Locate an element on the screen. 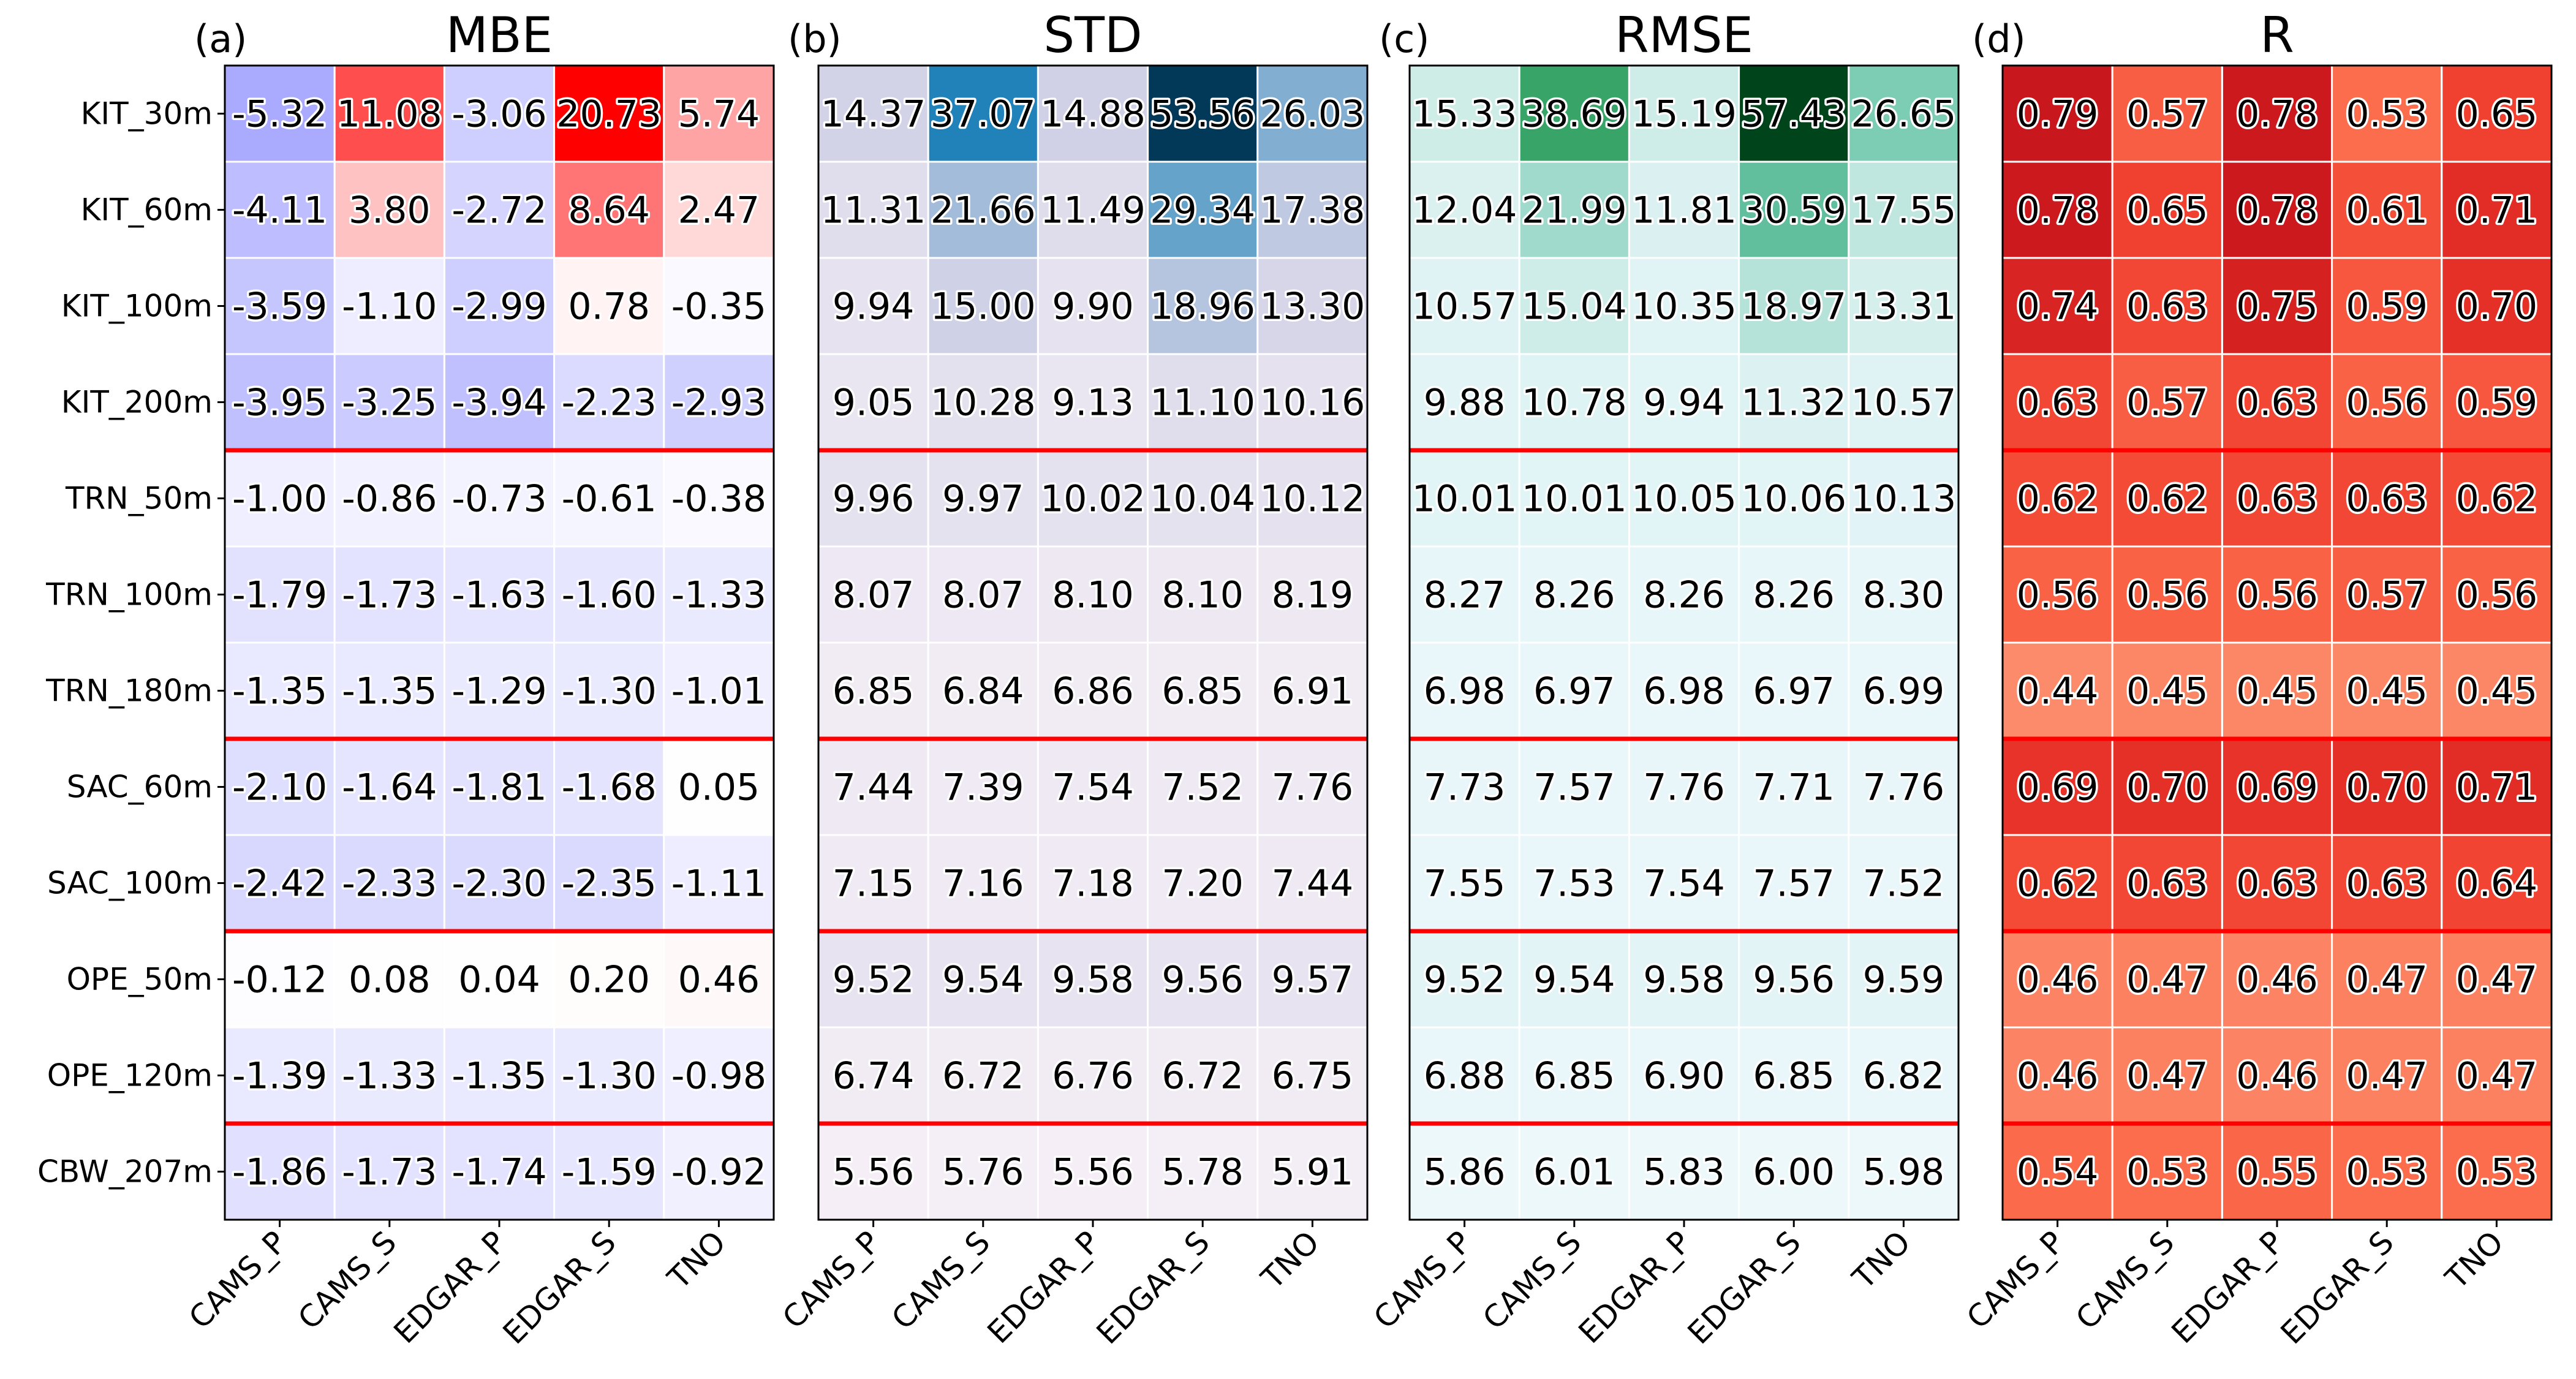 The height and width of the screenshot is (1379, 2576). cell-value-label: 8.30 is located at coordinates (1904, 595).